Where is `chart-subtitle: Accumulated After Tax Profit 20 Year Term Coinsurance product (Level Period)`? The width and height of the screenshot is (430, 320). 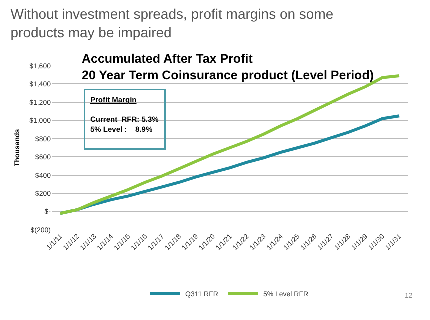 chart-subtitle: Accumulated After Tax Profit 20 Year Term Coinsurance product (Level Period) is located at coordinates (228, 67).